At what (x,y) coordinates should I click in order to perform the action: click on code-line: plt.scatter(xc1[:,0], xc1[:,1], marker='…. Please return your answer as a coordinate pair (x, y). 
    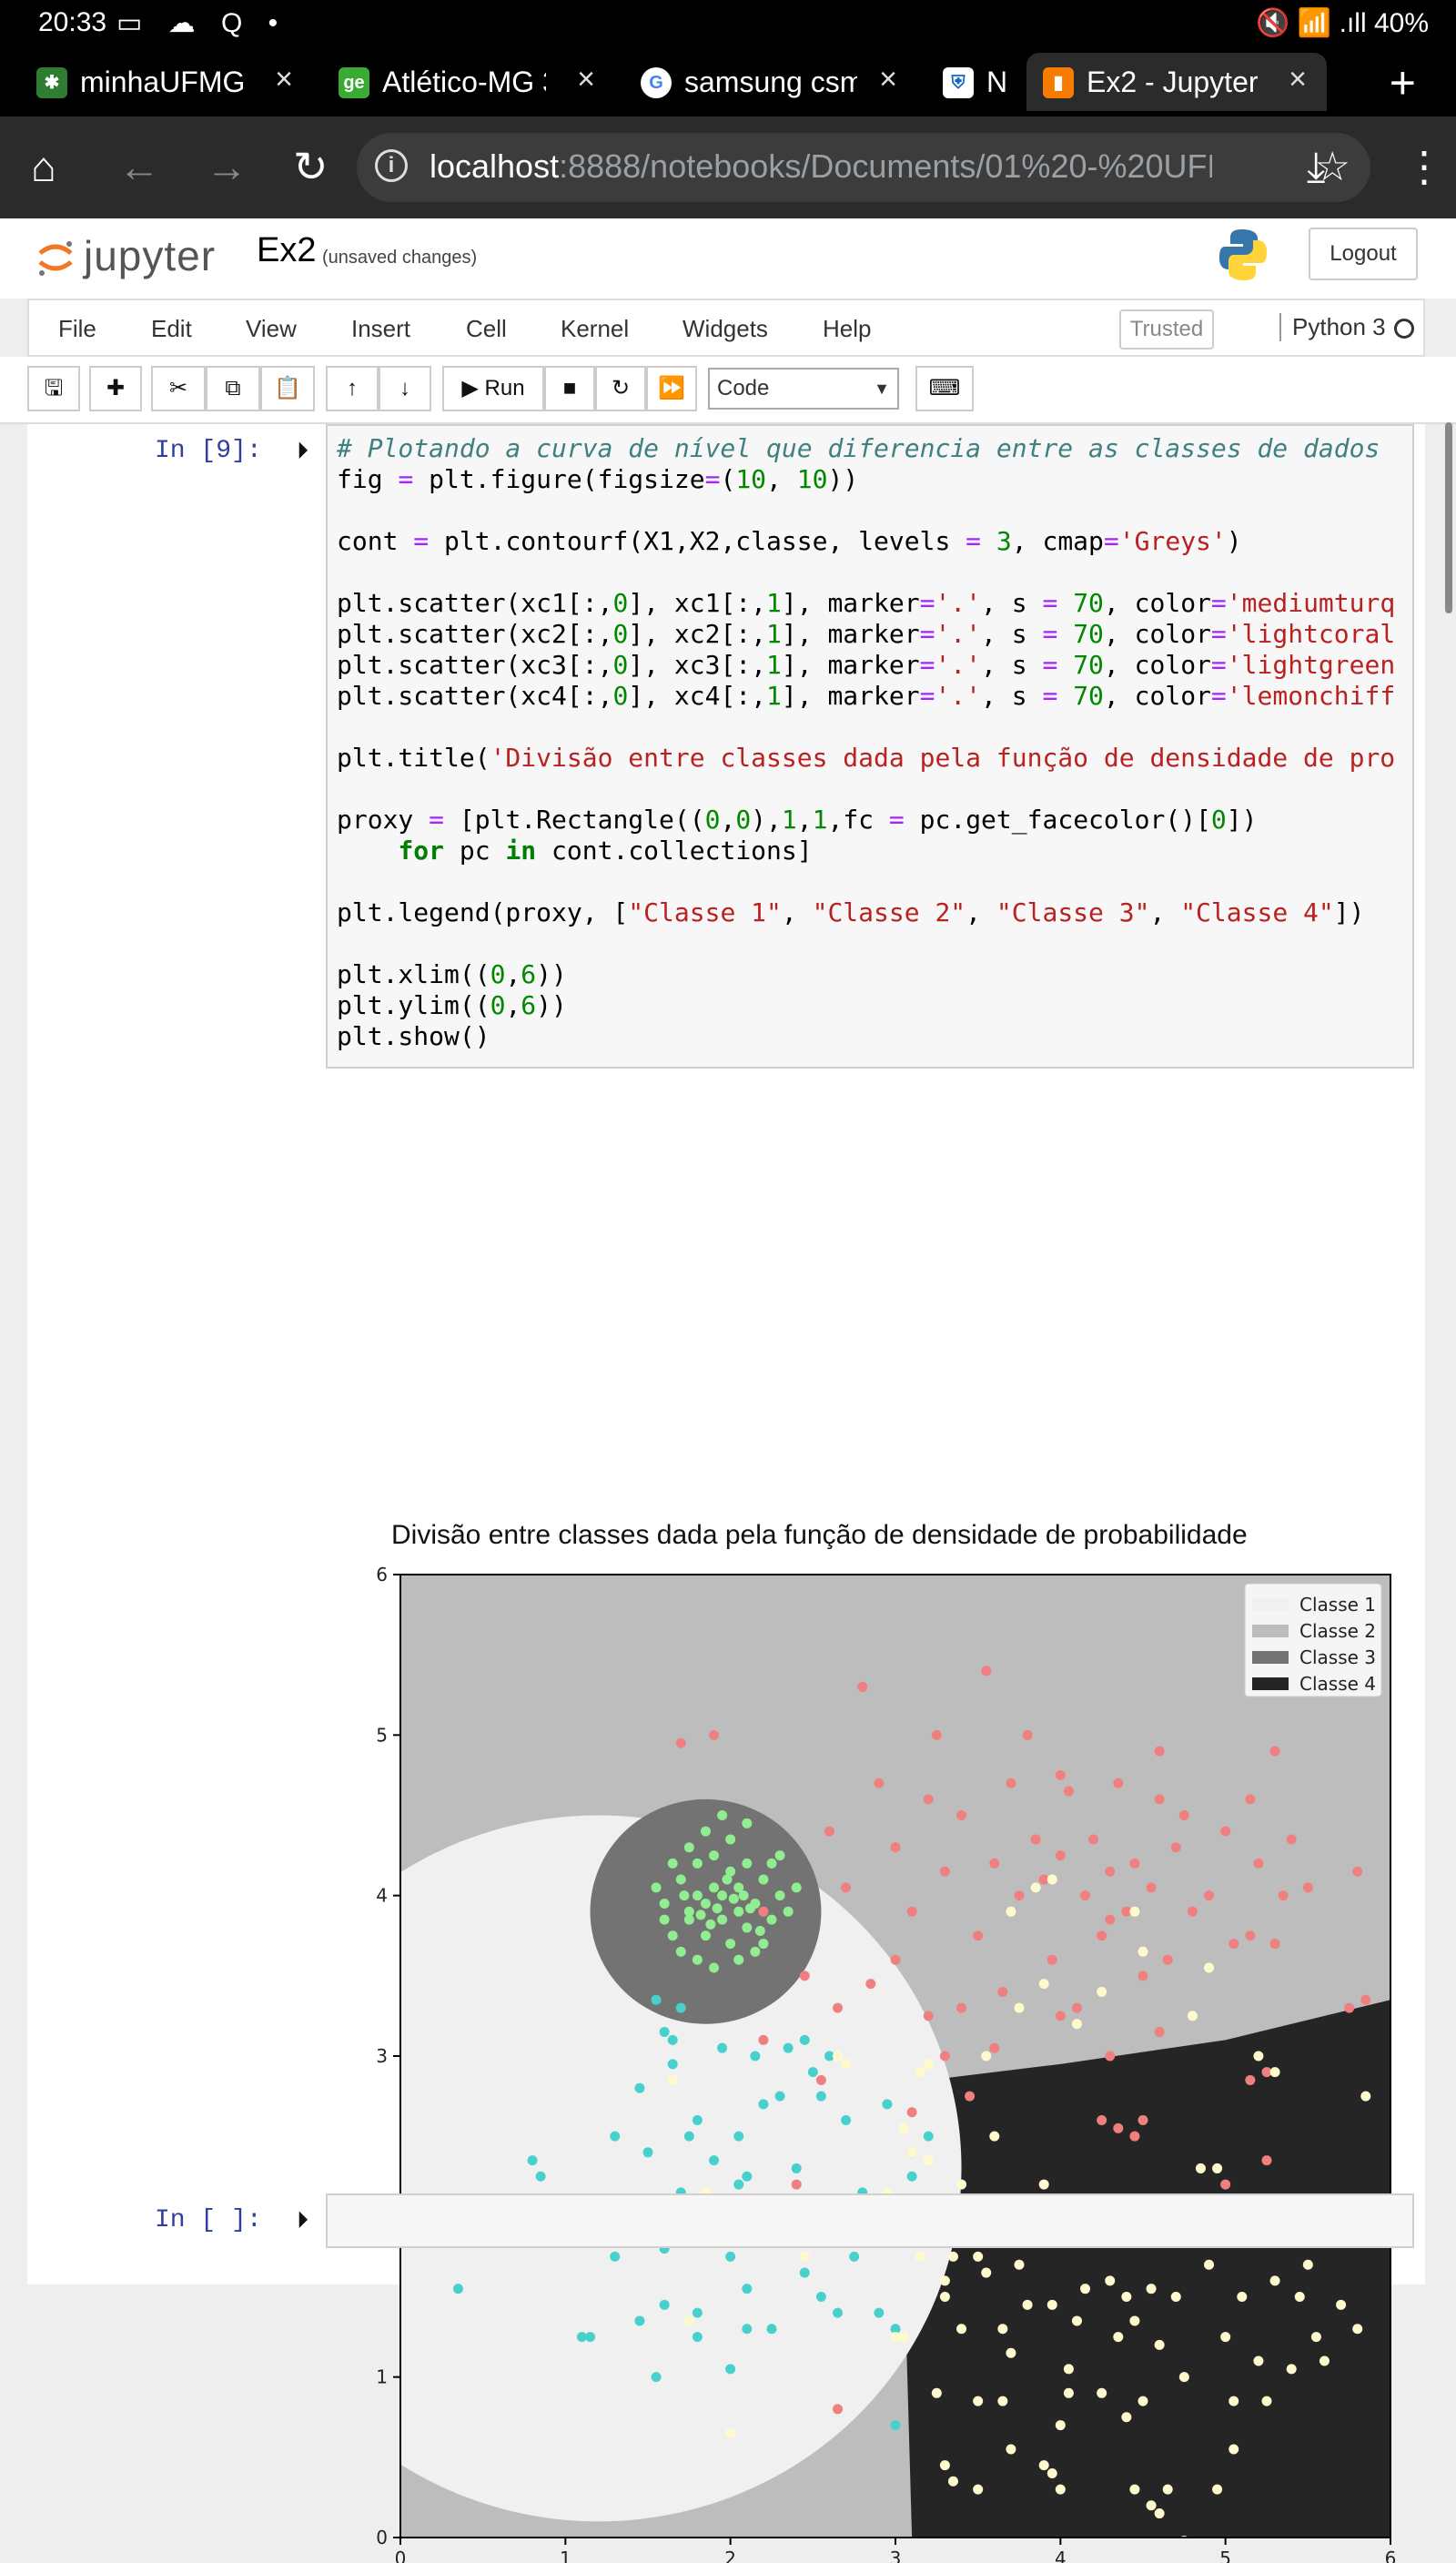
    Looking at the image, I should click on (867, 603).